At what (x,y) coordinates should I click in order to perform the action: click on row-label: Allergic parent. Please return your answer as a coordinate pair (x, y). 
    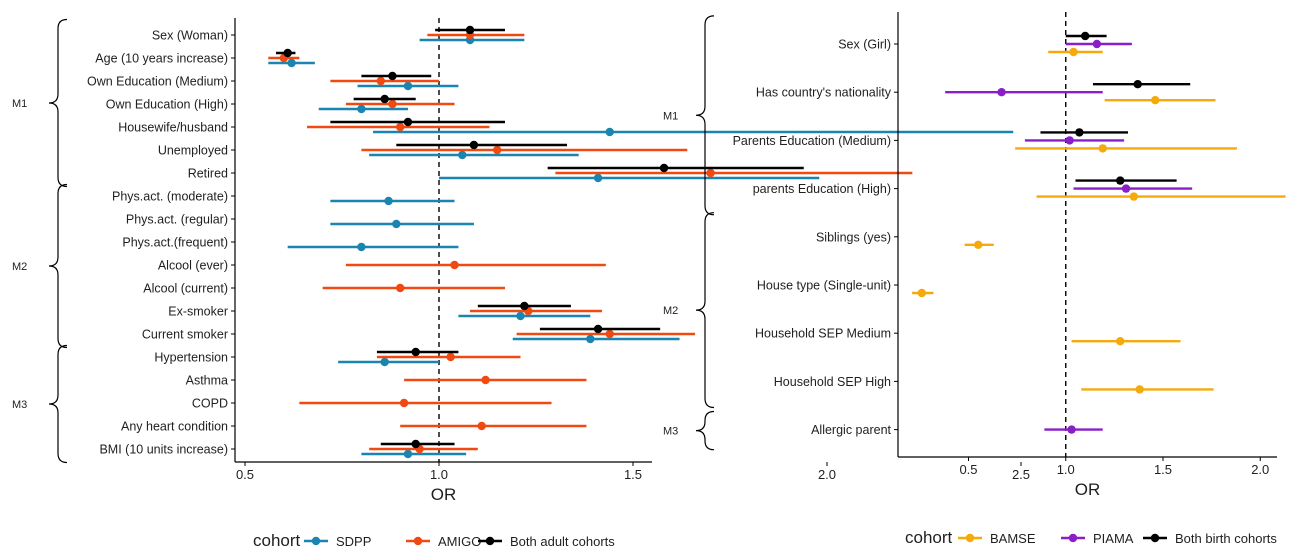
    Looking at the image, I should click on (851, 430).